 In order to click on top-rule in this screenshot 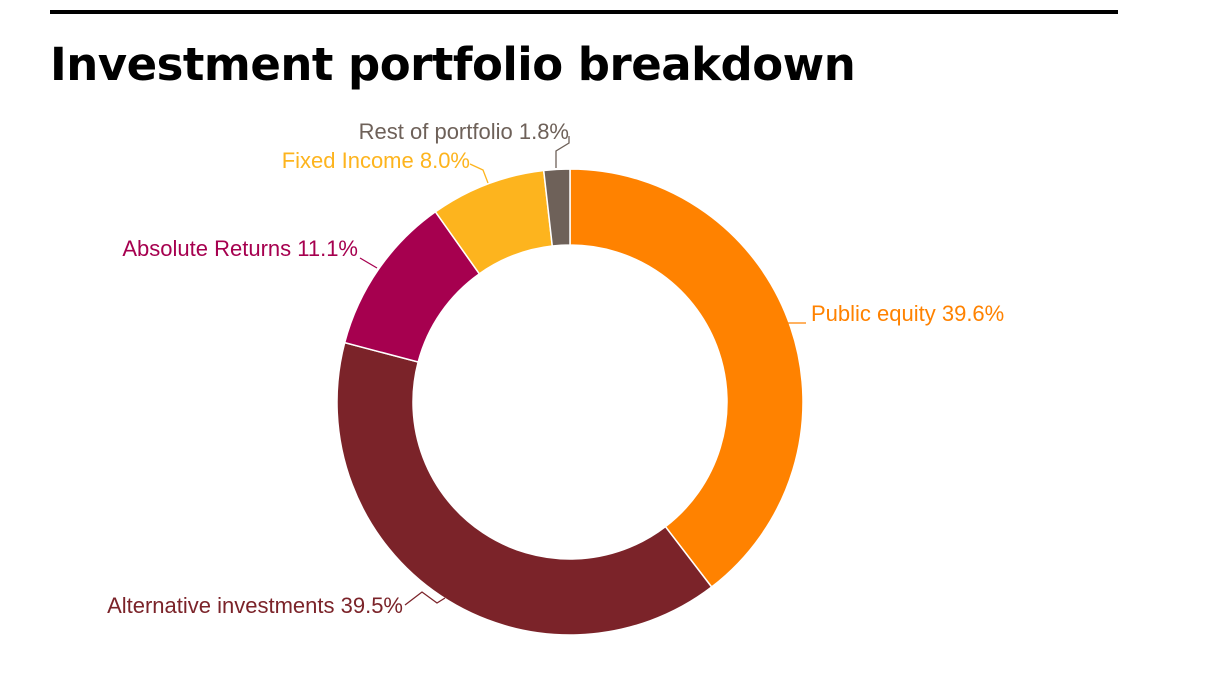, I will do `click(584, 12)`.